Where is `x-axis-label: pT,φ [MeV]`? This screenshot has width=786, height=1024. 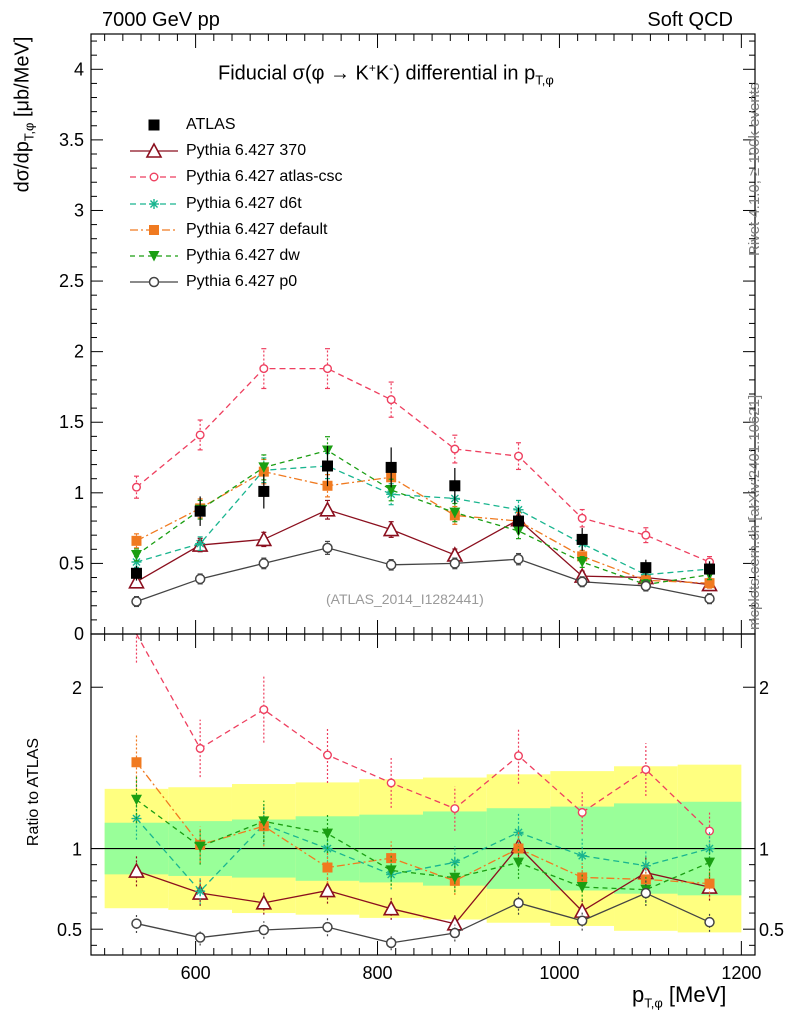 x-axis-label: pT,φ [MeV] is located at coordinates (679, 996).